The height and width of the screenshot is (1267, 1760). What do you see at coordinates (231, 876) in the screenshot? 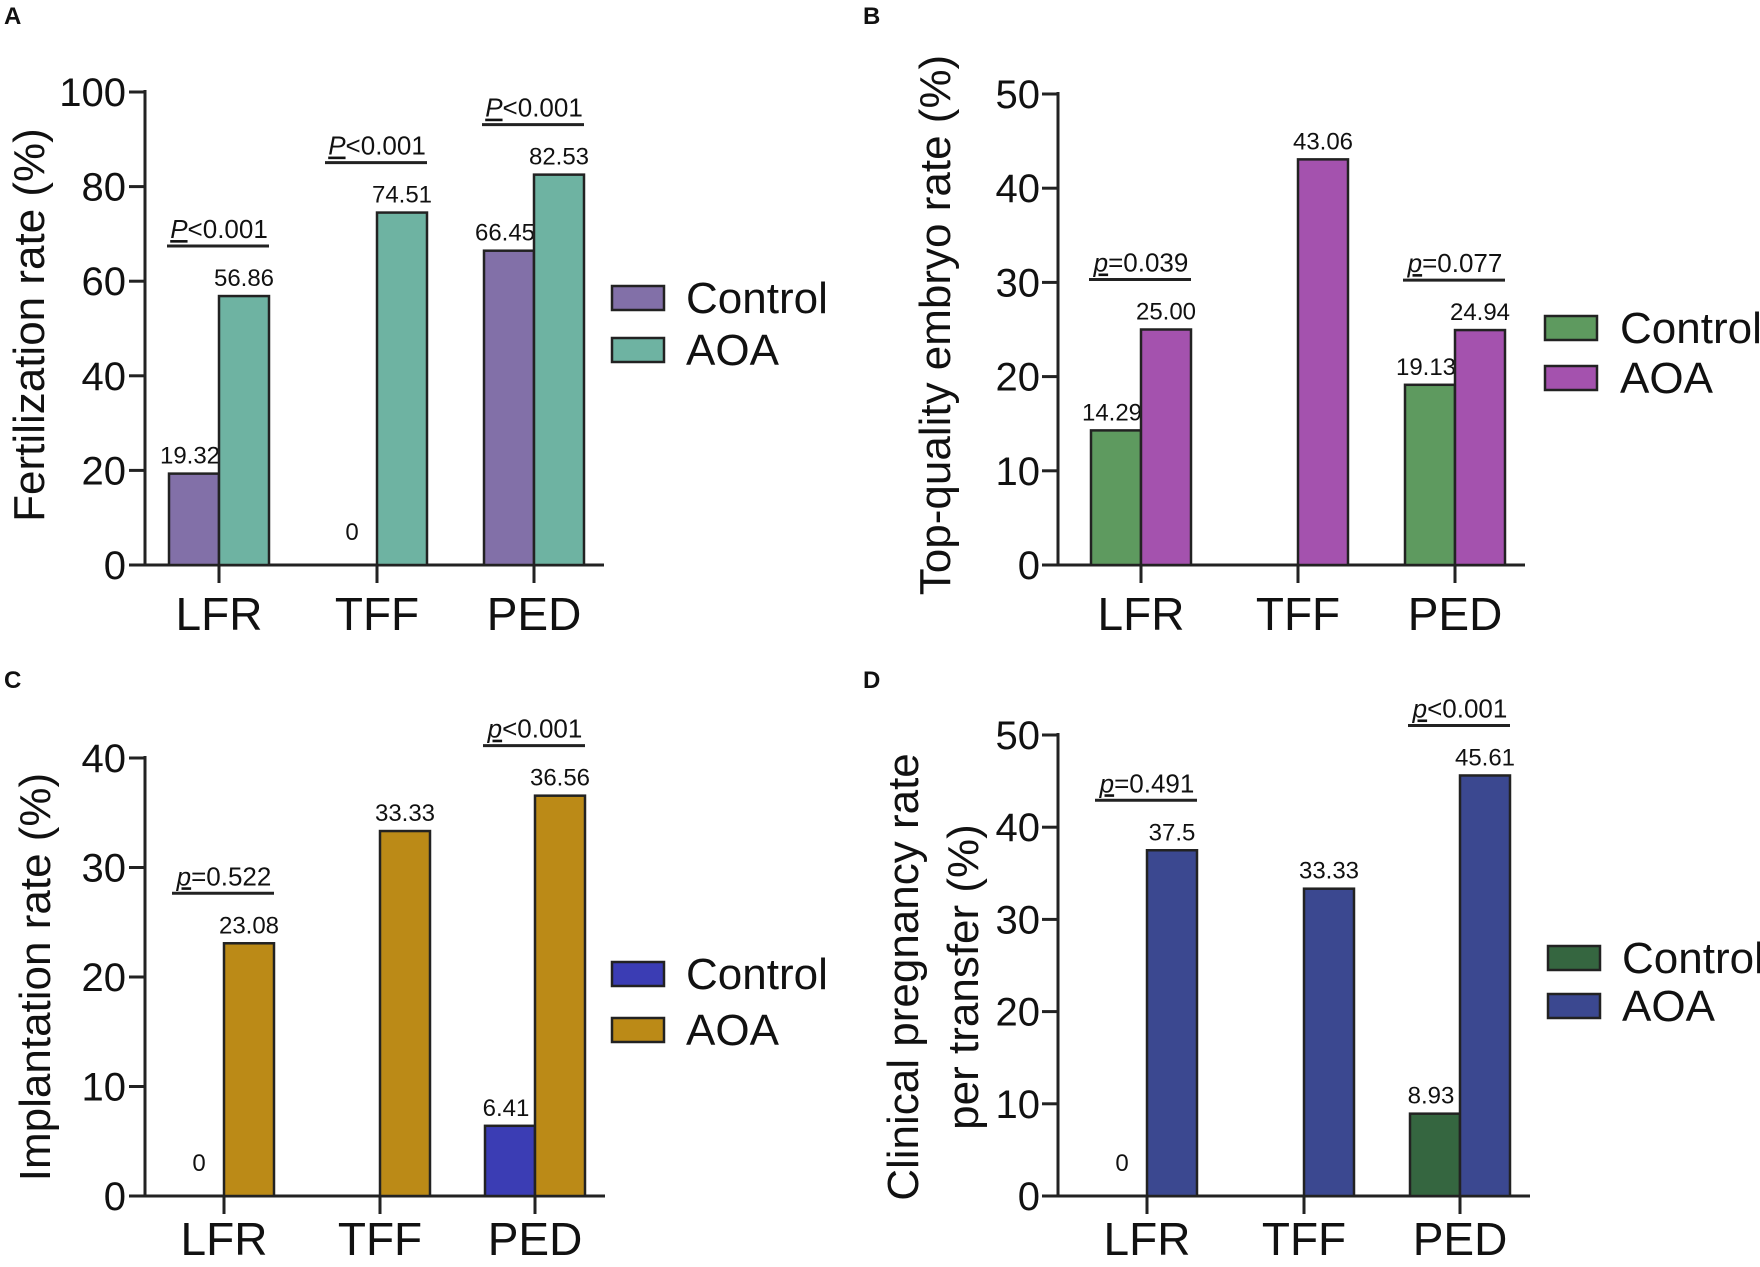
I see `p-value: =0.522` at bounding box center [231, 876].